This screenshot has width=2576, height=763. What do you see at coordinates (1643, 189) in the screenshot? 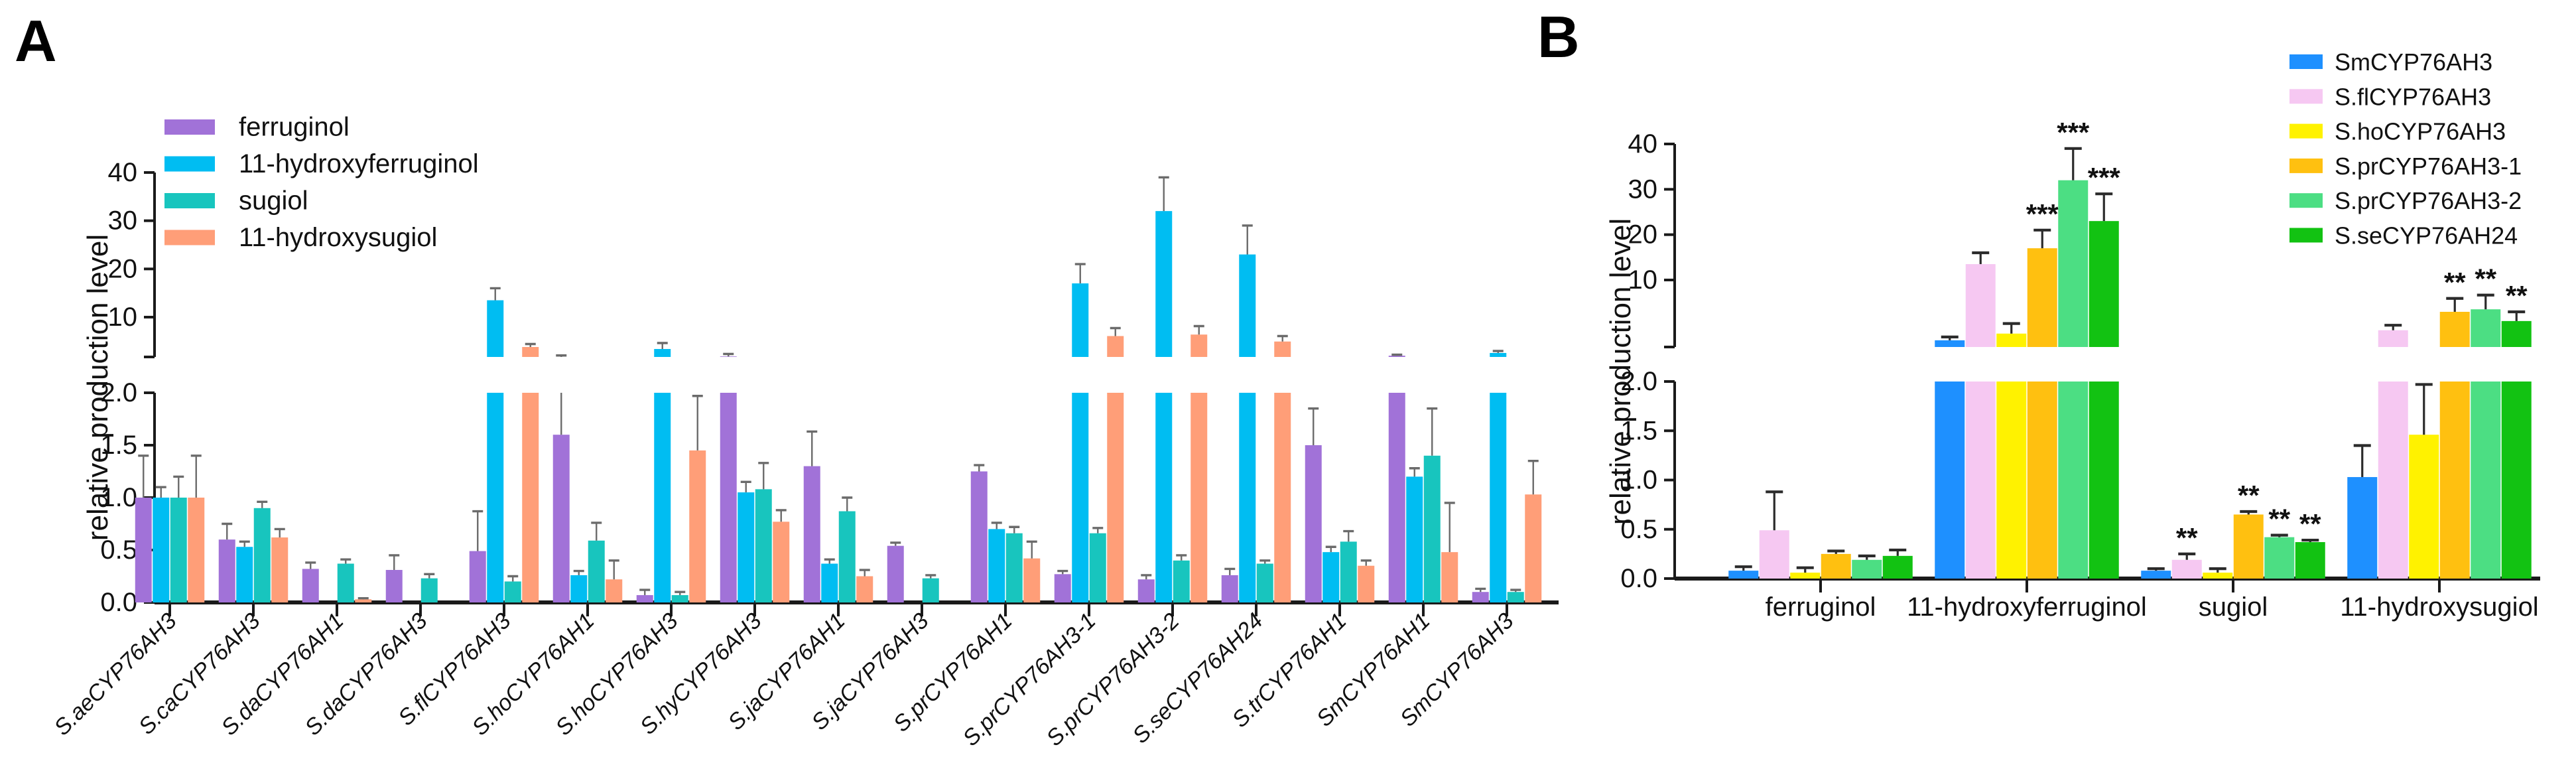
I see `y-axis-tick-label: 30` at bounding box center [1643, 189].